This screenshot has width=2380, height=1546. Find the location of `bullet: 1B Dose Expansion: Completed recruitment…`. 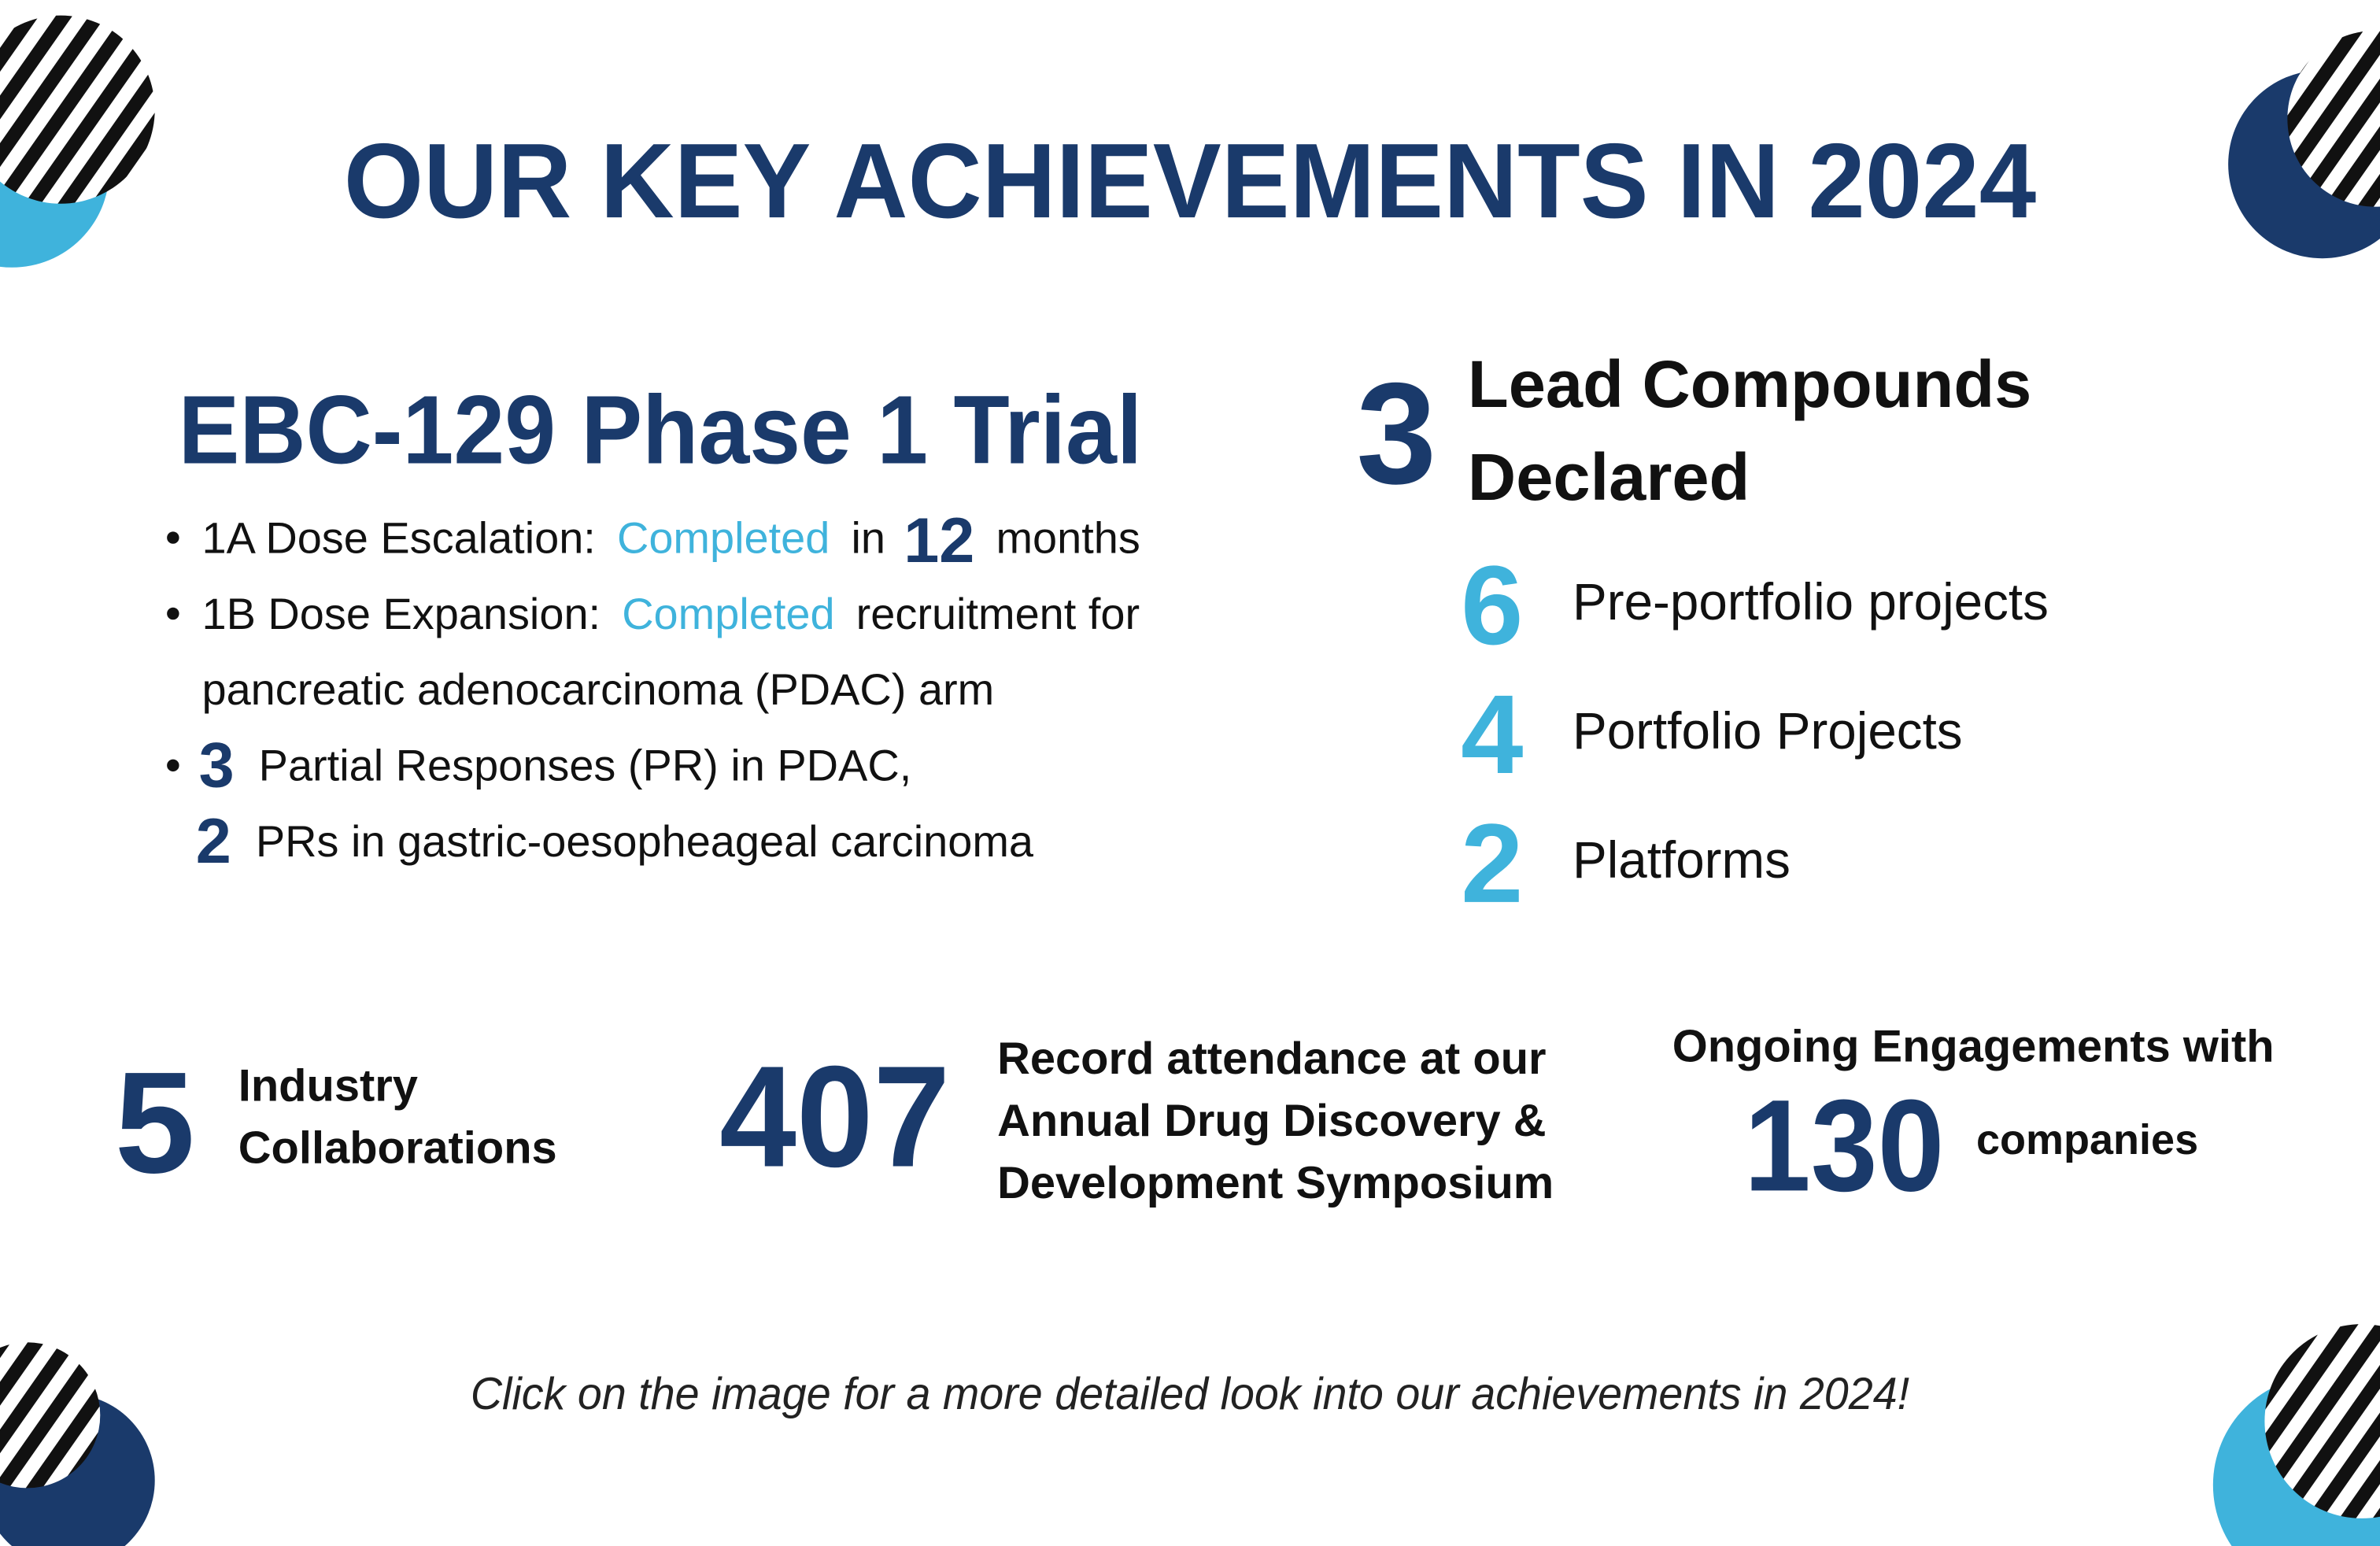

bullet: 1B Dose Expansion: Completed recruitment… is located at coordinates (671, 613).